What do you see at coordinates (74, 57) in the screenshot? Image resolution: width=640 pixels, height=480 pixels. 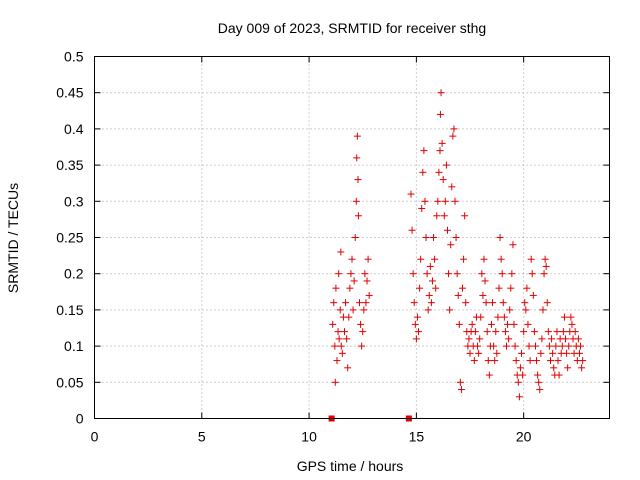 I see `y-tick-label: 0.5` at bounding box center [74, 57].